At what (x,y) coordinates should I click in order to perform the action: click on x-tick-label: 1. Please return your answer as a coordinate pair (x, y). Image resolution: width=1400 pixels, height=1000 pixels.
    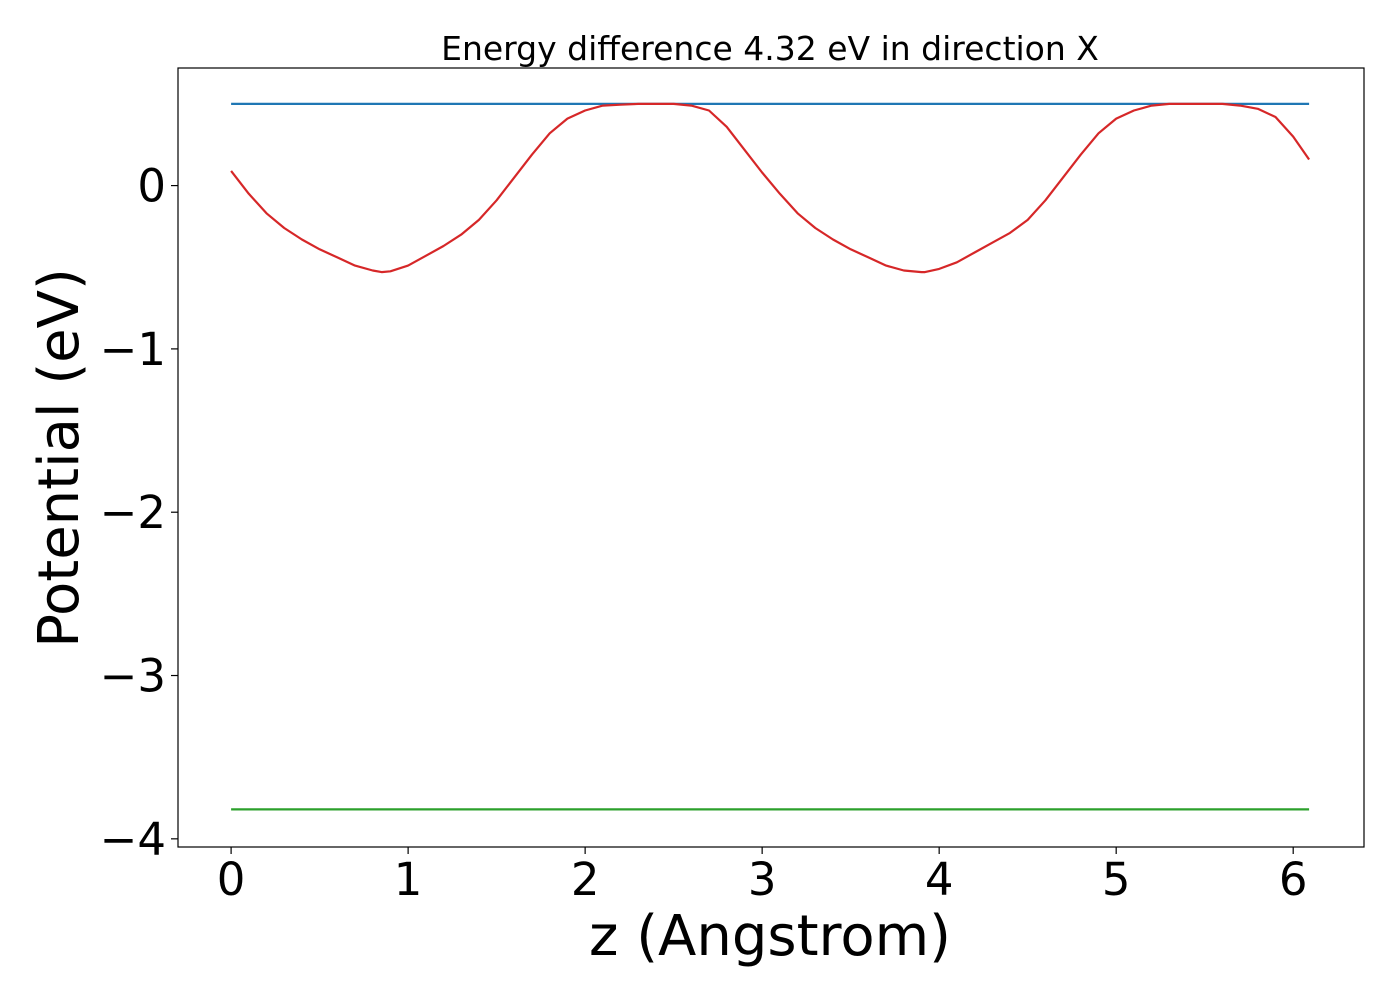
    Looking at the image, I should click on (408, 879).